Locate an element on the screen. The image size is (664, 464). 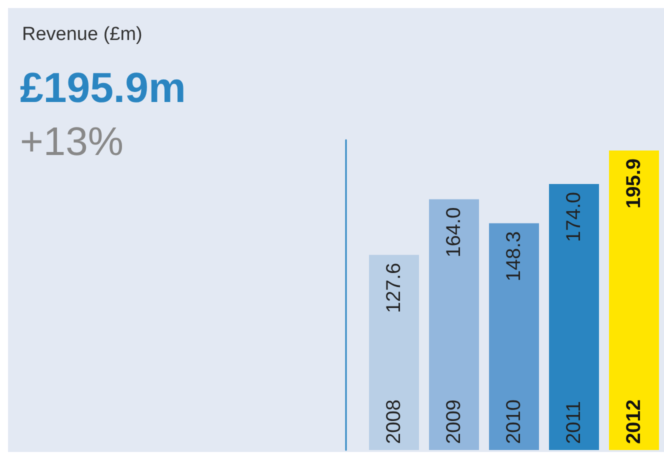
data-label: 127.6 is located at coordinates (394, 287).